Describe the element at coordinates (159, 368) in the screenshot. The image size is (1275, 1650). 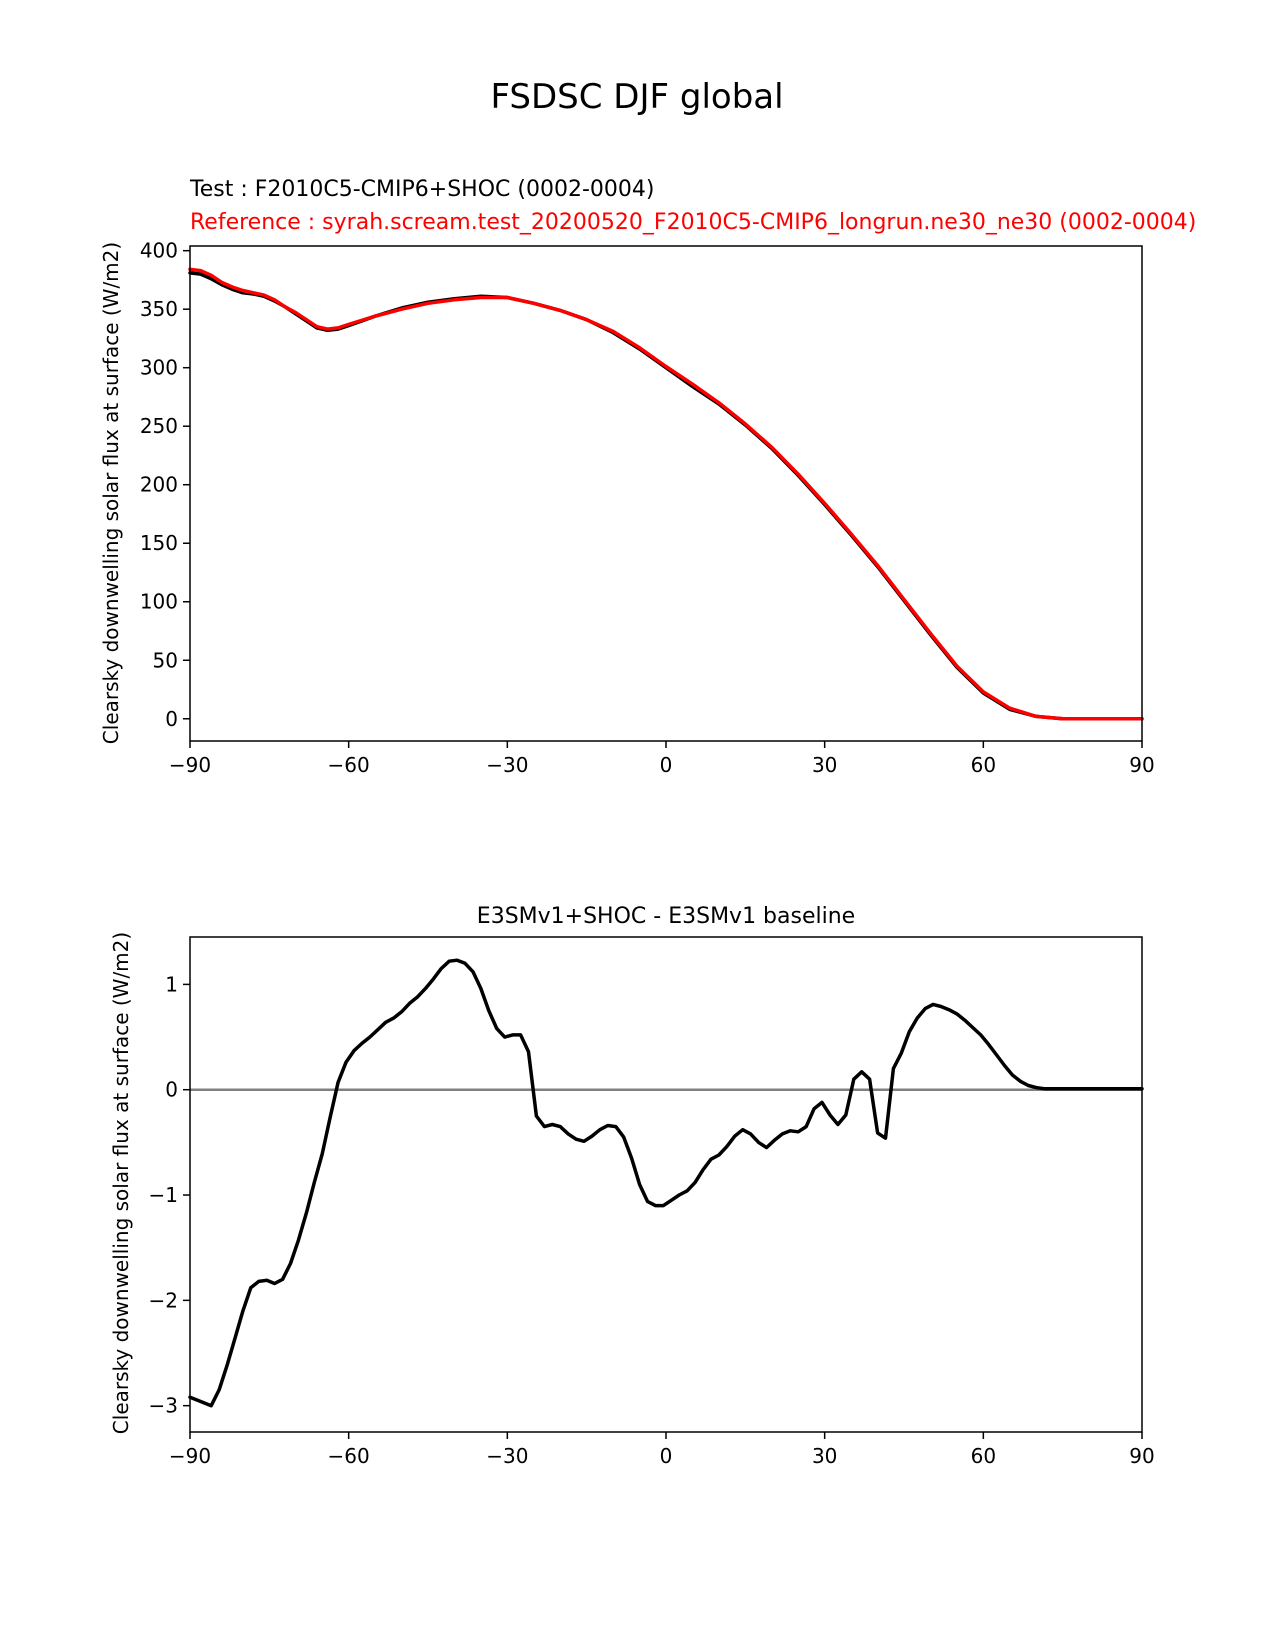
I see `top-y-tick-label: 300` at that location.